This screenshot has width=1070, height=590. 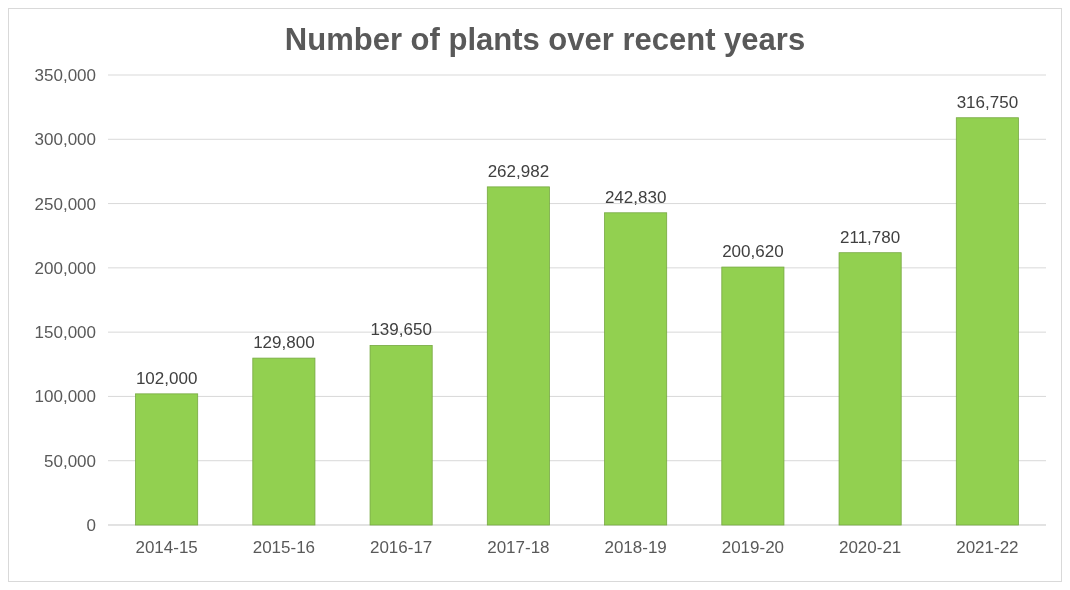 I want to click on x-tick-label: 2021-22, so click(x=987, y=547).